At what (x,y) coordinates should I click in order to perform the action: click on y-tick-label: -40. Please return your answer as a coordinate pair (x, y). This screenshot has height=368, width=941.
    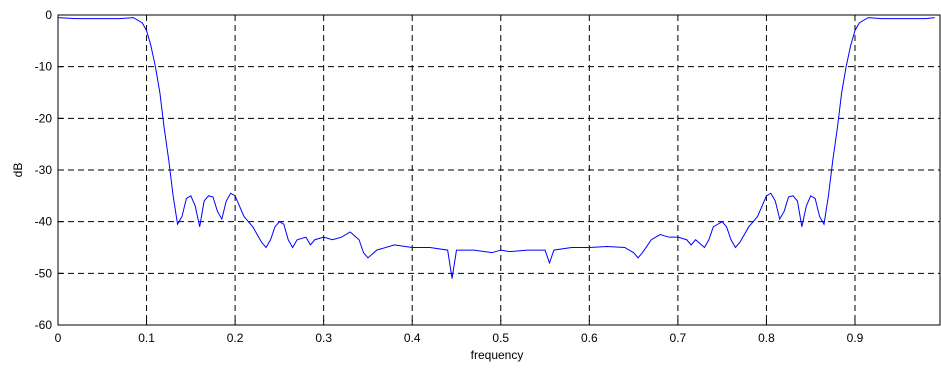
    Looking at the image, I should click on (44, 222).